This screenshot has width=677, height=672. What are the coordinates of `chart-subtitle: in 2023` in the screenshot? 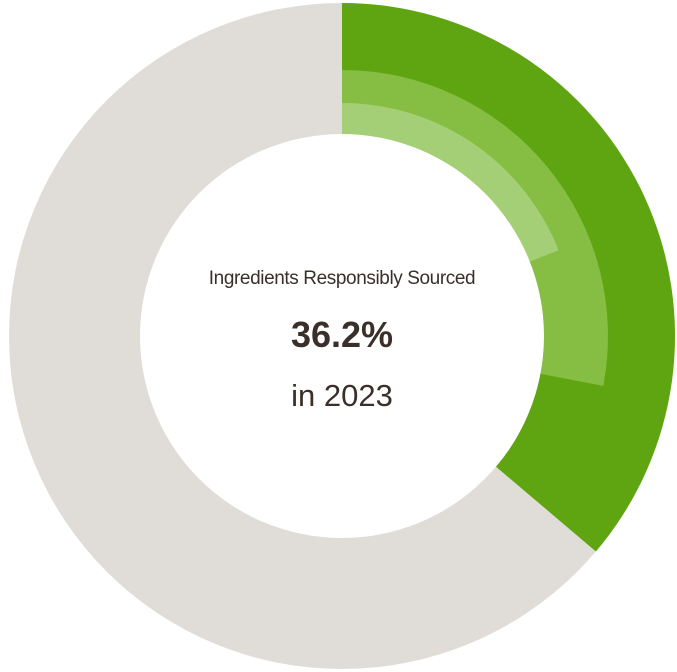 It's located at (342, 395).